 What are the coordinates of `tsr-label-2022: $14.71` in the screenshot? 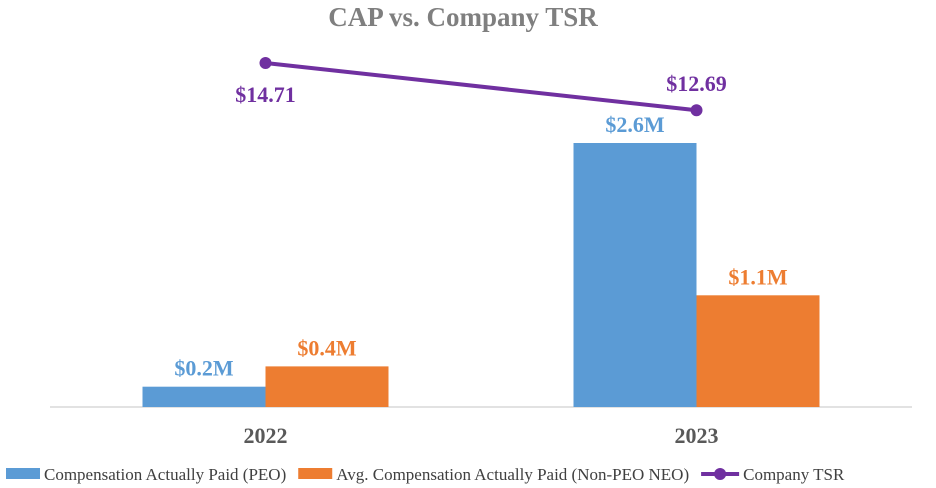 It's located at (265, 94).